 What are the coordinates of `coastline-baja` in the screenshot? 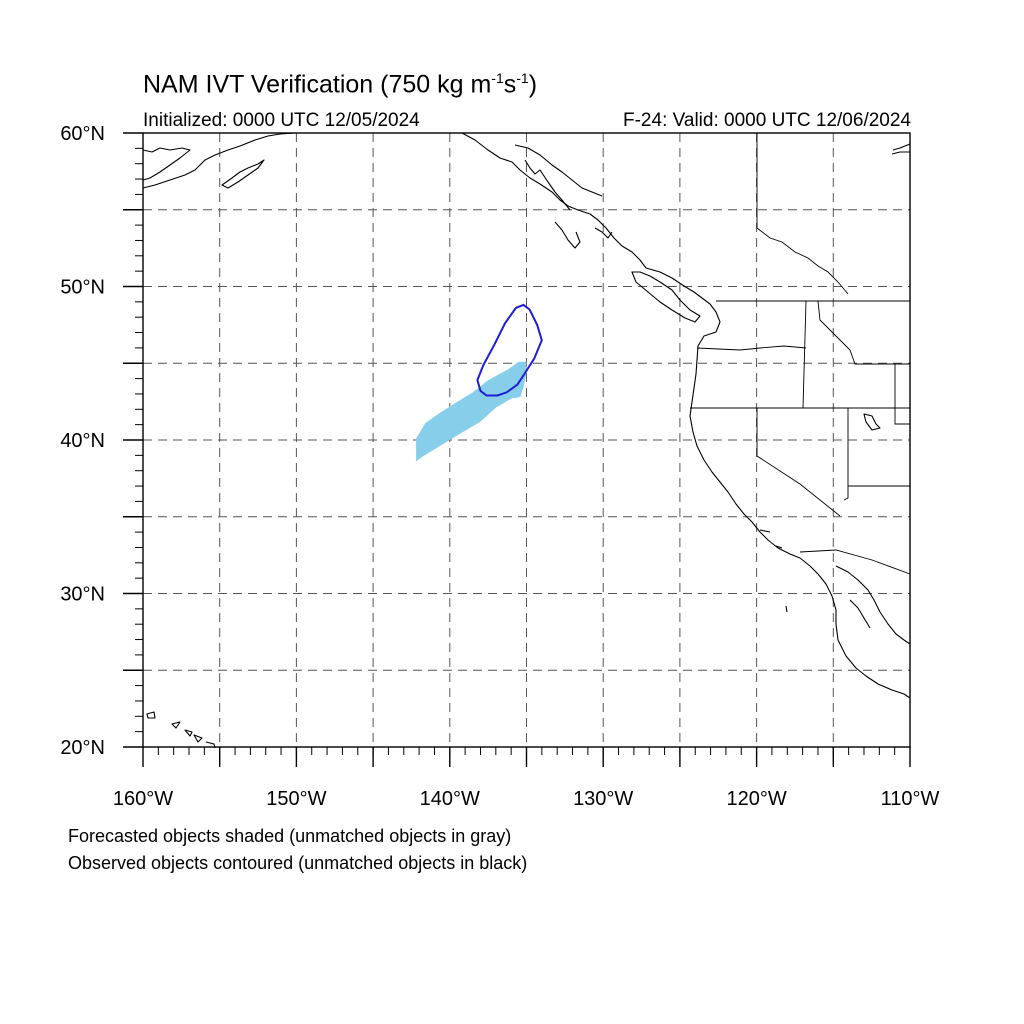 It's located at (873, 605).